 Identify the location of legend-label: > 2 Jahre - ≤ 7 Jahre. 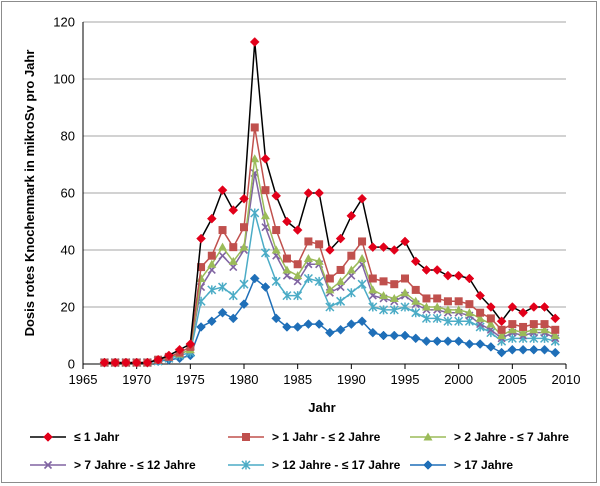
(511, 437).